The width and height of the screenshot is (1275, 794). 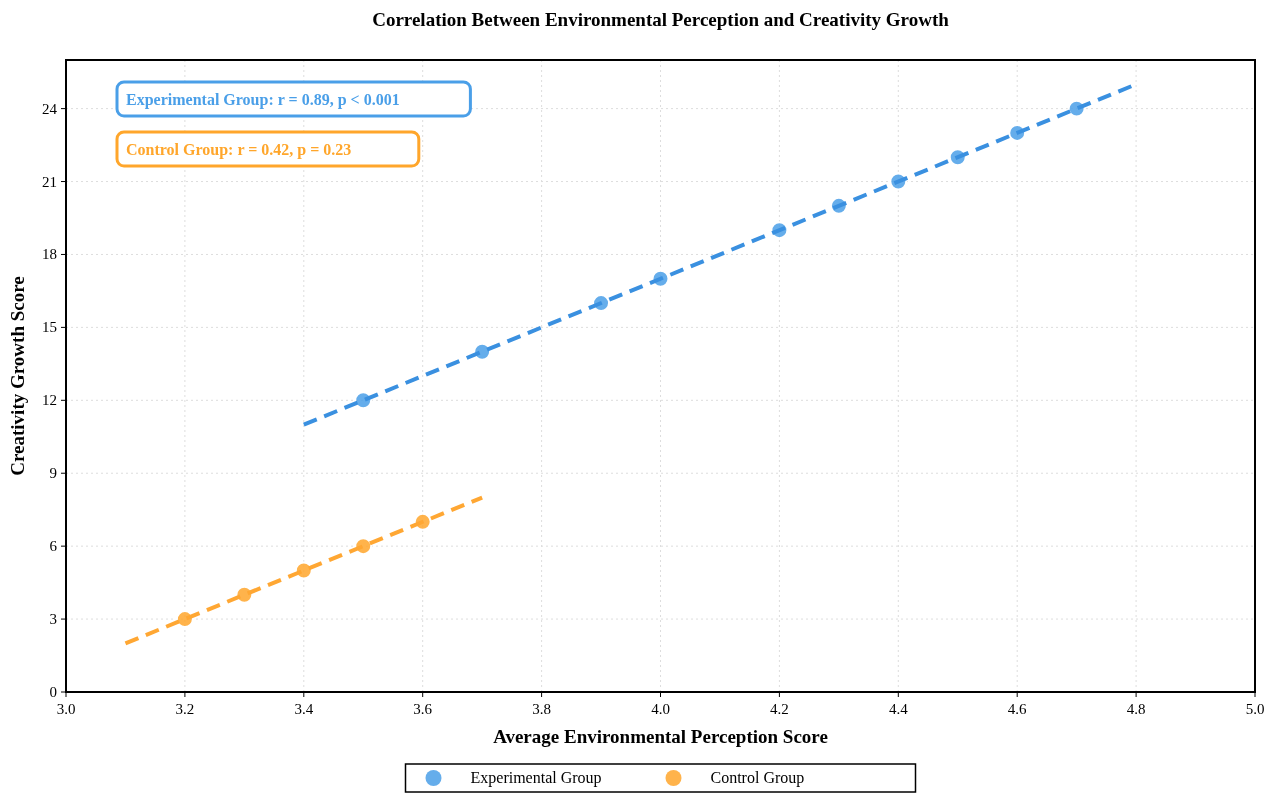 What do you see at coordinates (1136, 709) in the screenshot?
I see `x-tick-label: 4.8` at bounding box center [1136, 709].